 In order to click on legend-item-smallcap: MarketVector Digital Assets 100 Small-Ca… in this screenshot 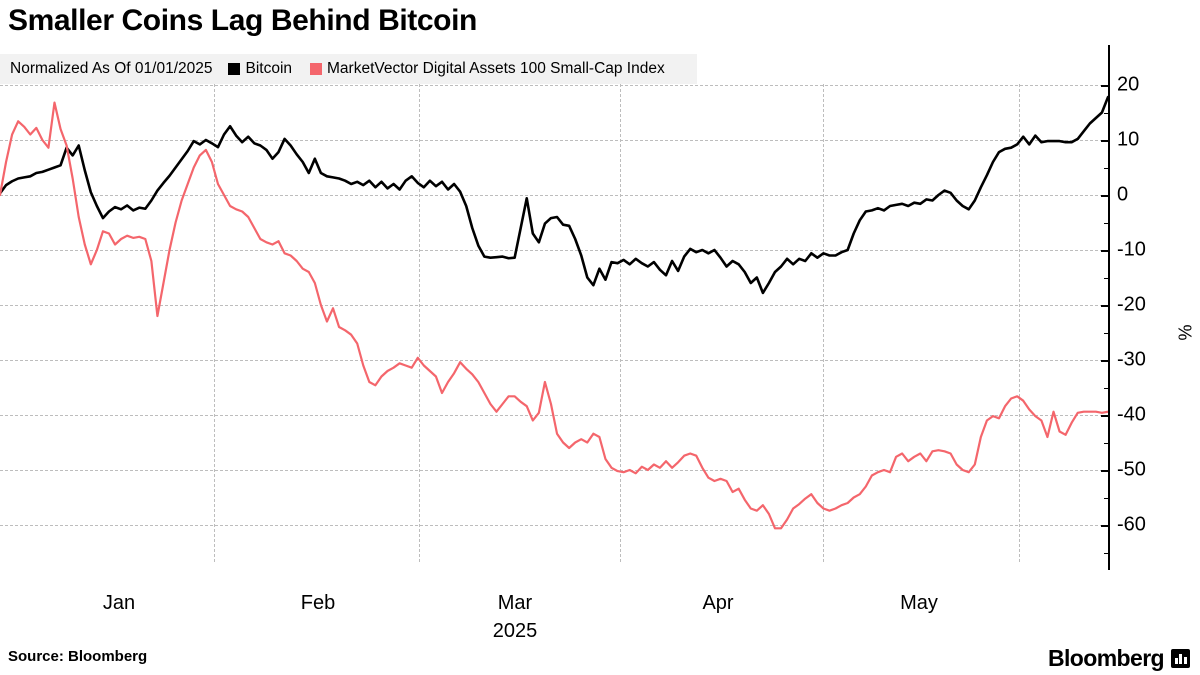, I will do `click(487, 69)`.